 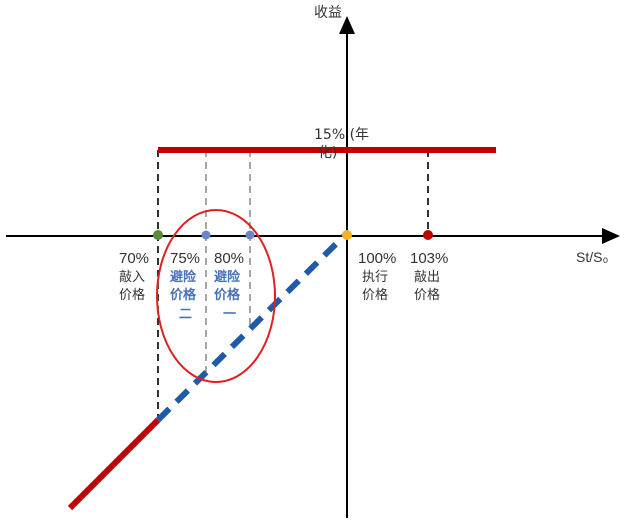 I want to click on level-knock-in-text2: 价格, so click(x=132, y=295).